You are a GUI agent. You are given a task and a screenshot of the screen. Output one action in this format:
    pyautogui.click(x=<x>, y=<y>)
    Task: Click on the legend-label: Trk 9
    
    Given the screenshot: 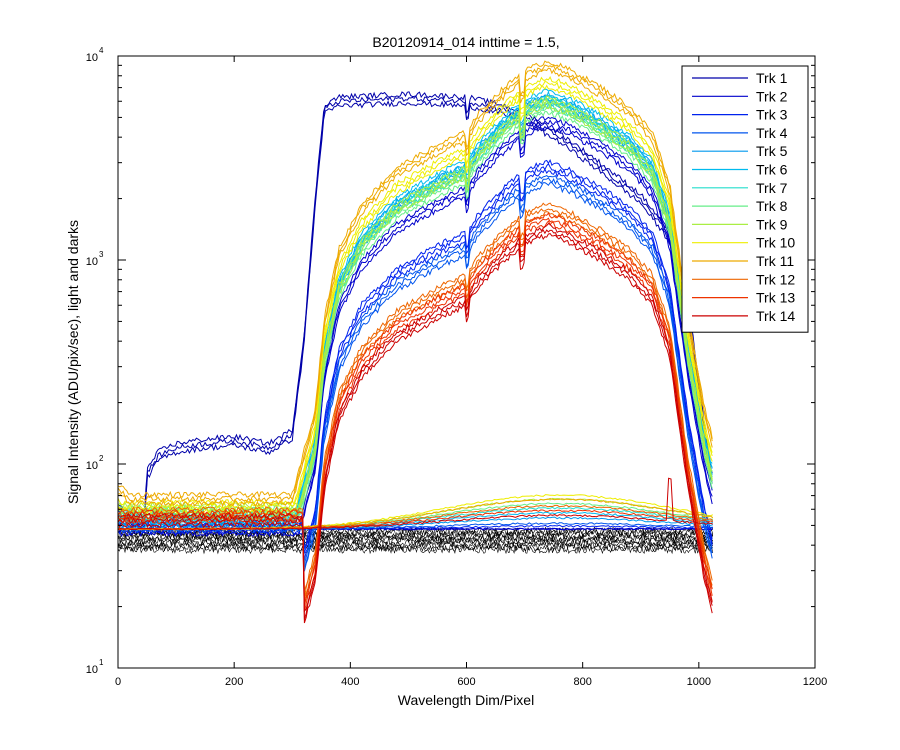 What is the action you would take?
    pyautogui.click(x=772, y=224)
    